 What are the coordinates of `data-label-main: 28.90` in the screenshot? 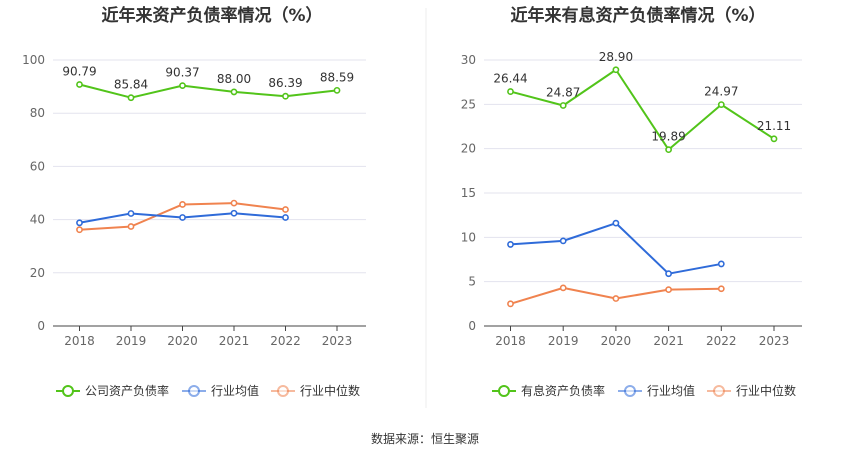 It's located at (616, 57).